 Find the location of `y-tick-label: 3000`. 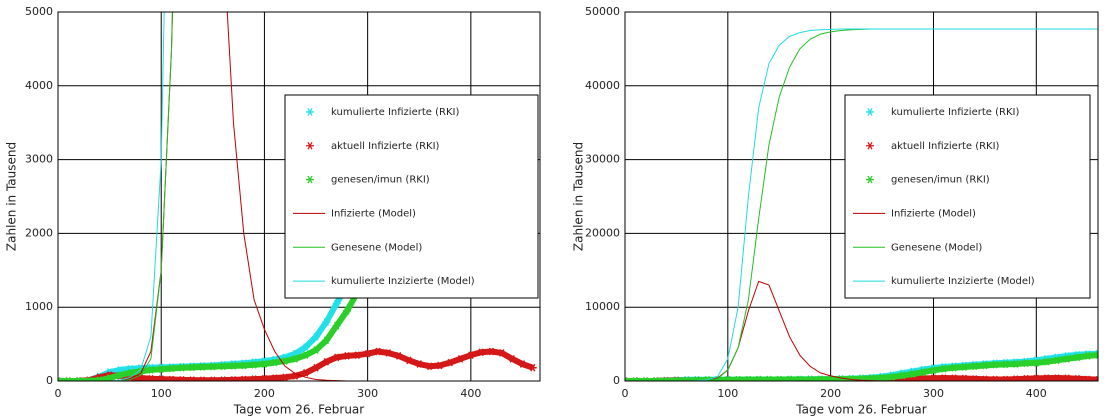

y-tick-label: 3000 is located at coordinates (39, 159).